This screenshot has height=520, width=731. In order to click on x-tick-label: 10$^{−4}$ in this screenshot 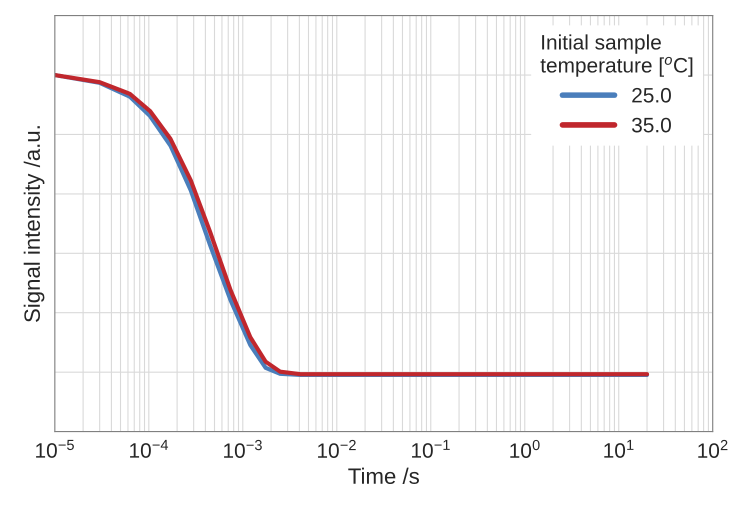, I will do `click(149, 449)`.